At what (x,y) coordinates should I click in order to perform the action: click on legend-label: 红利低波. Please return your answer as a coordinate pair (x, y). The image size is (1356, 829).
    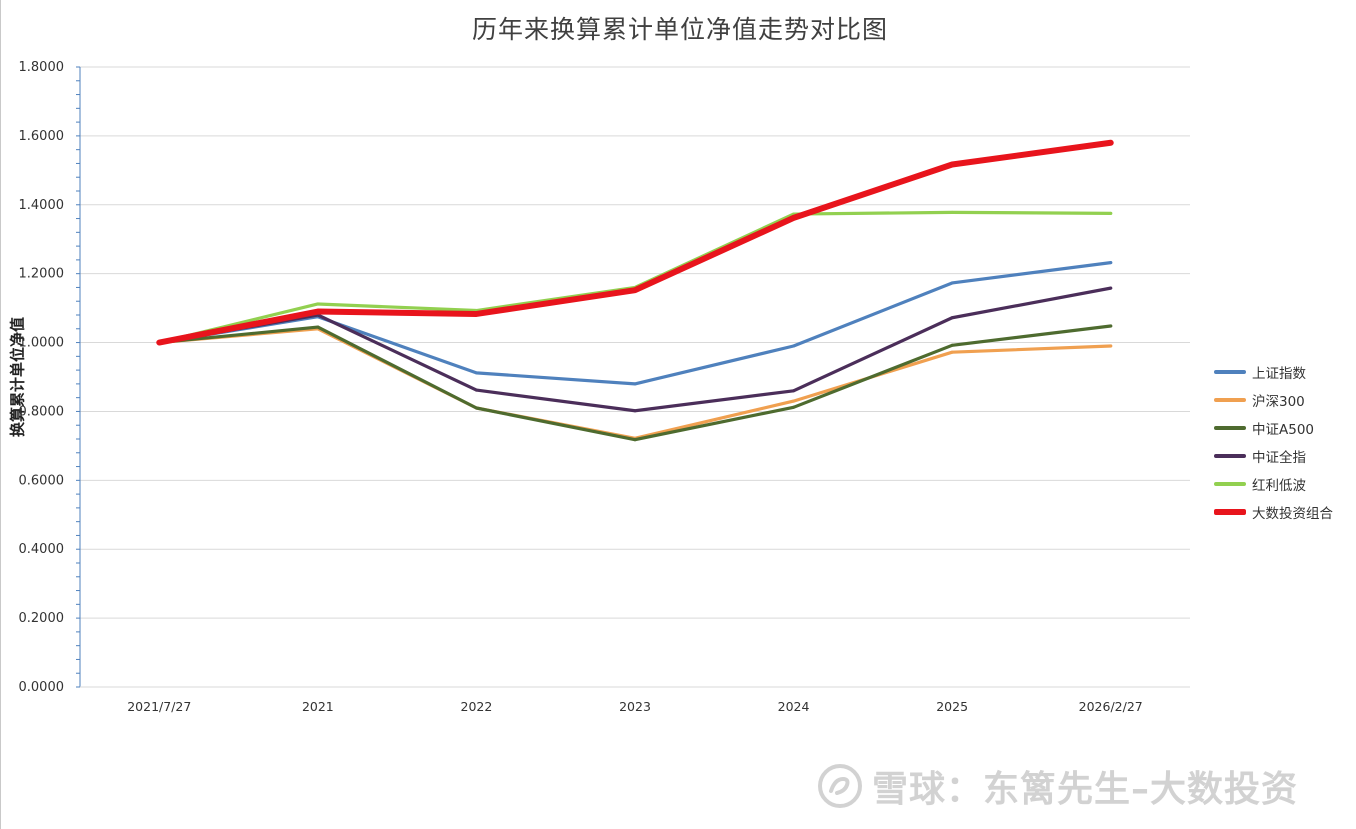
    Looking at the image, I should click on (1279, 486).